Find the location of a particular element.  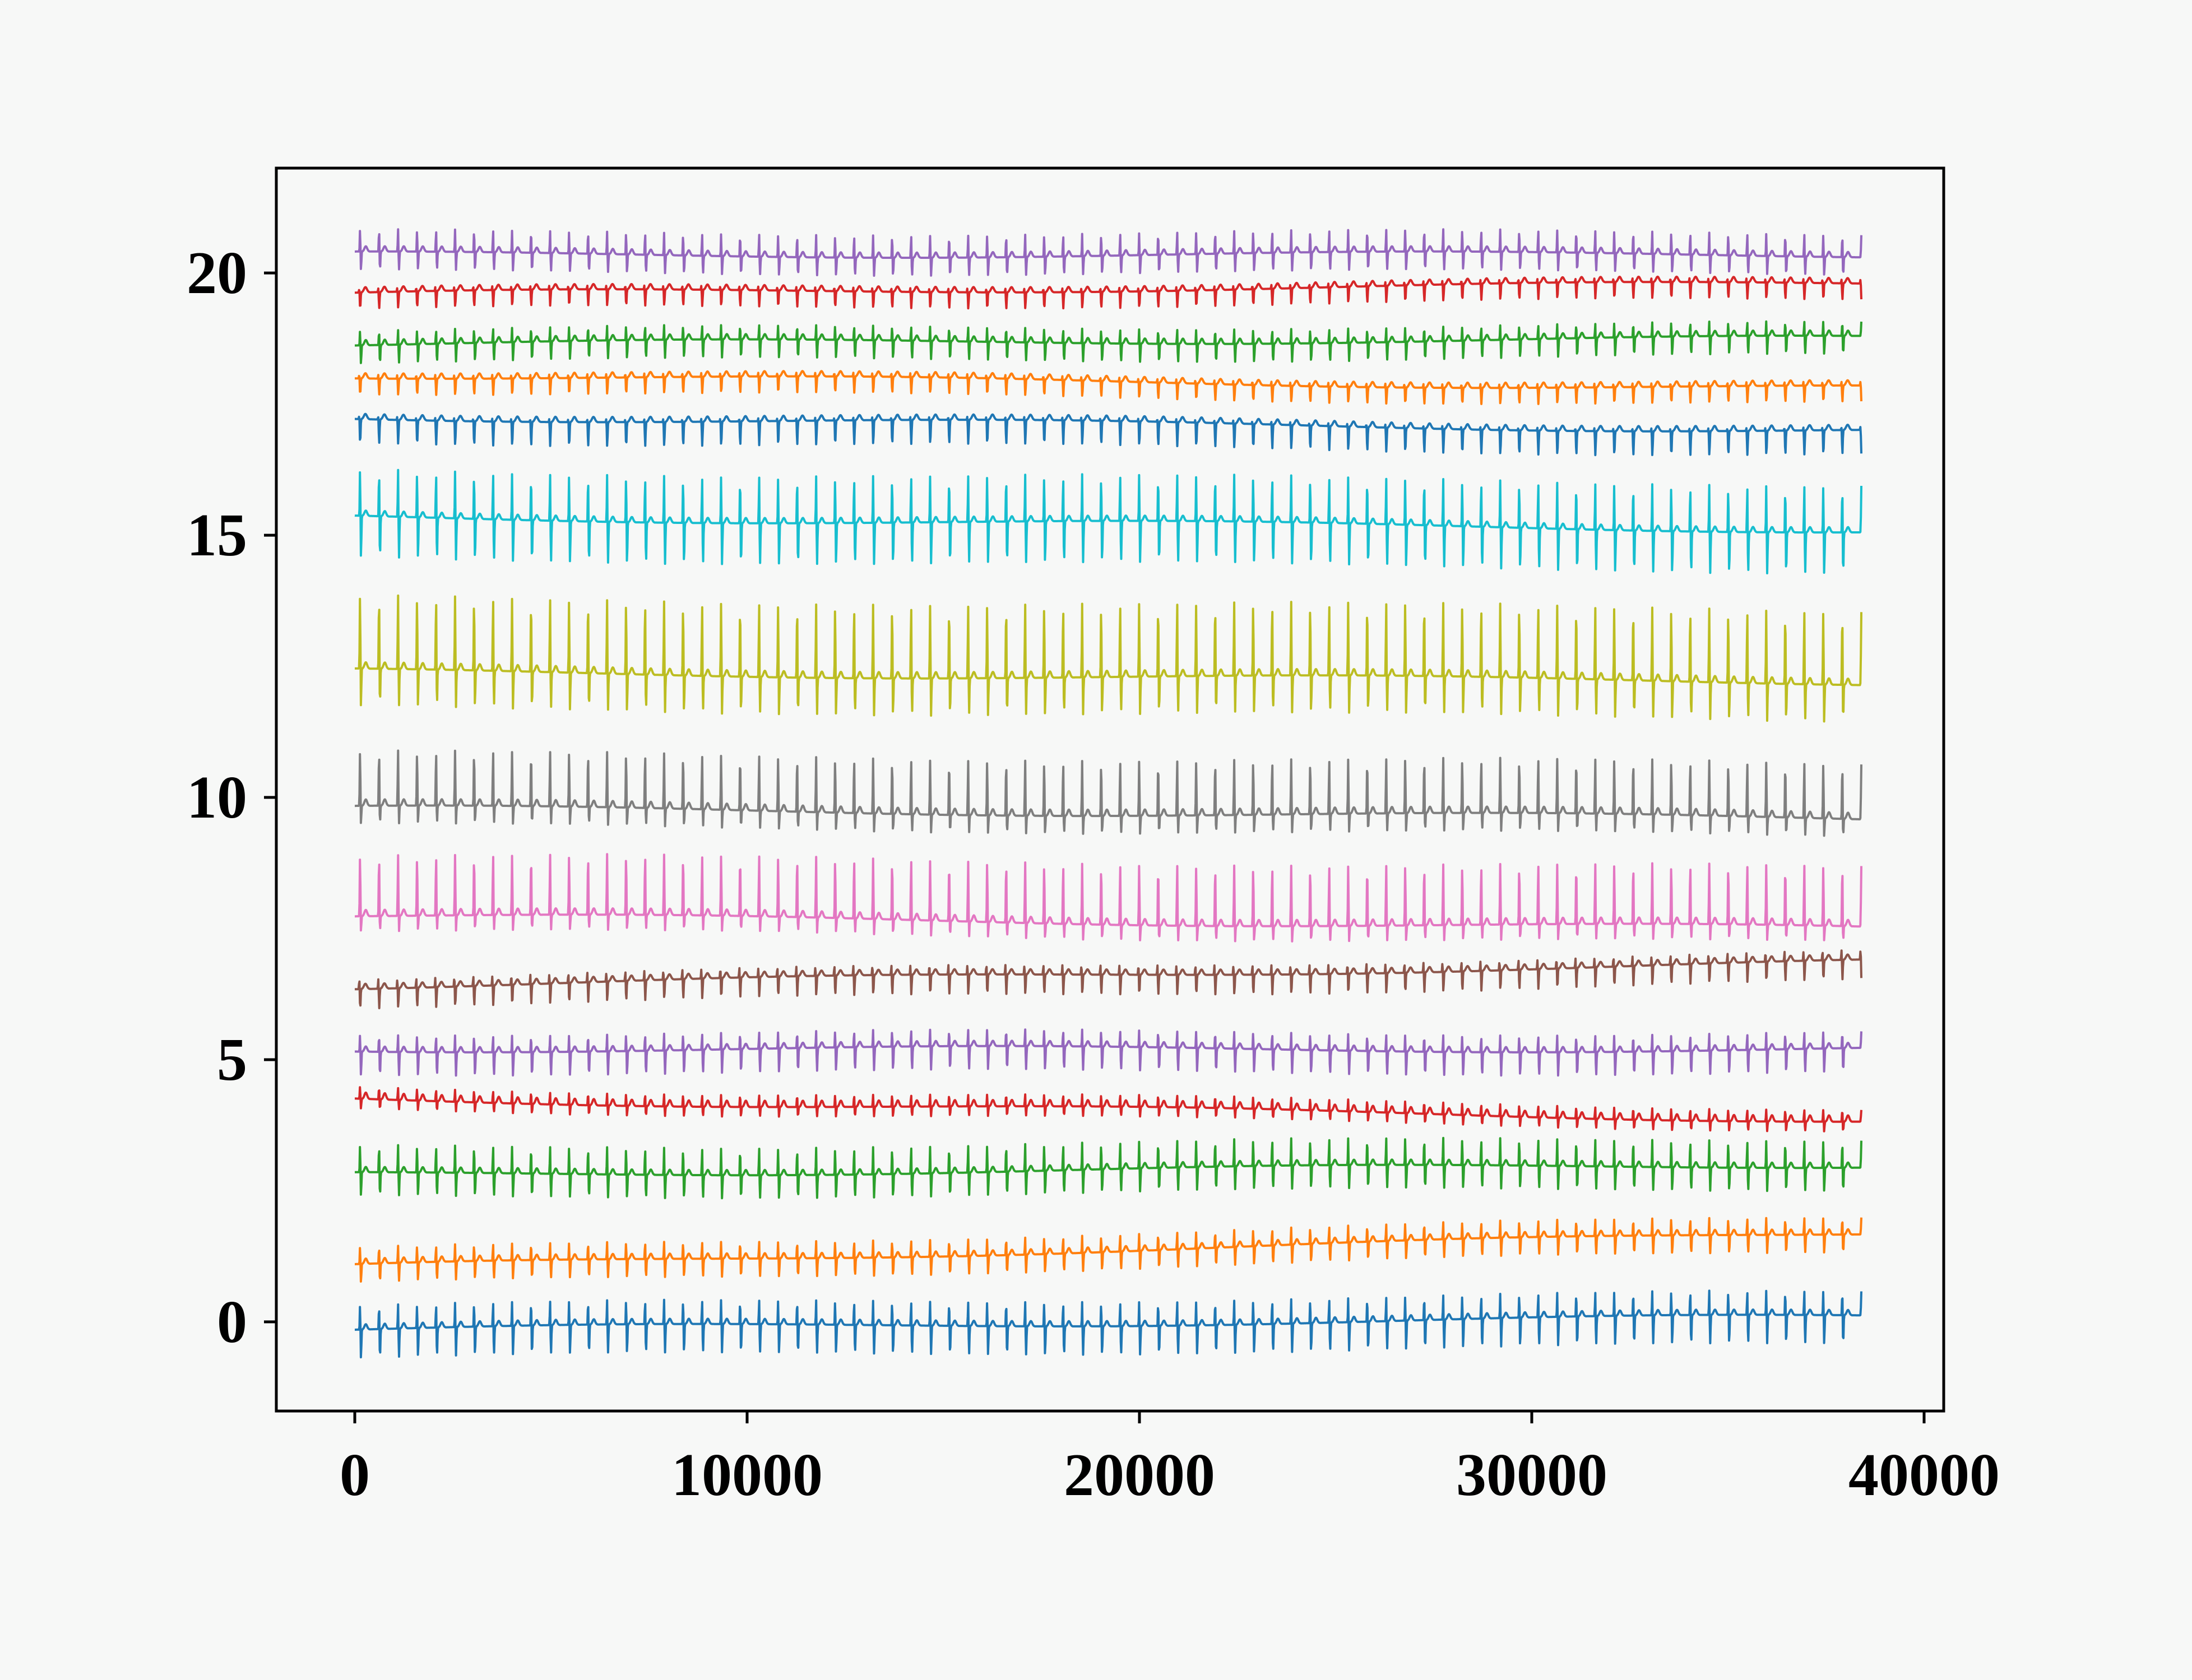

x-tick-label: 40000 is located at coordinates (1924, 1475).